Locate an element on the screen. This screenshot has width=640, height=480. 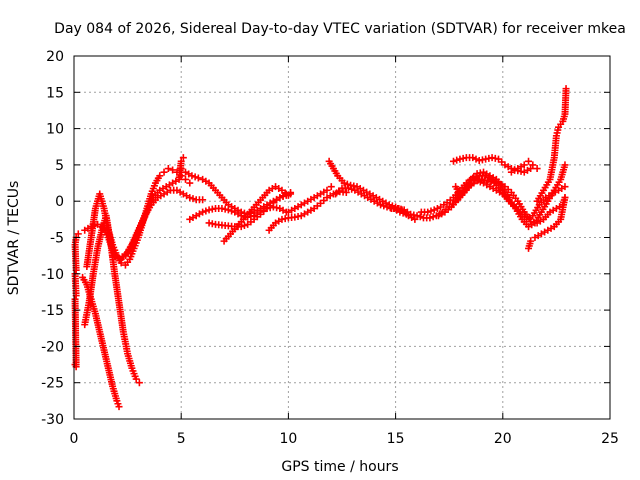
x-tick-label: 0 is located at coordinates (74, 439).